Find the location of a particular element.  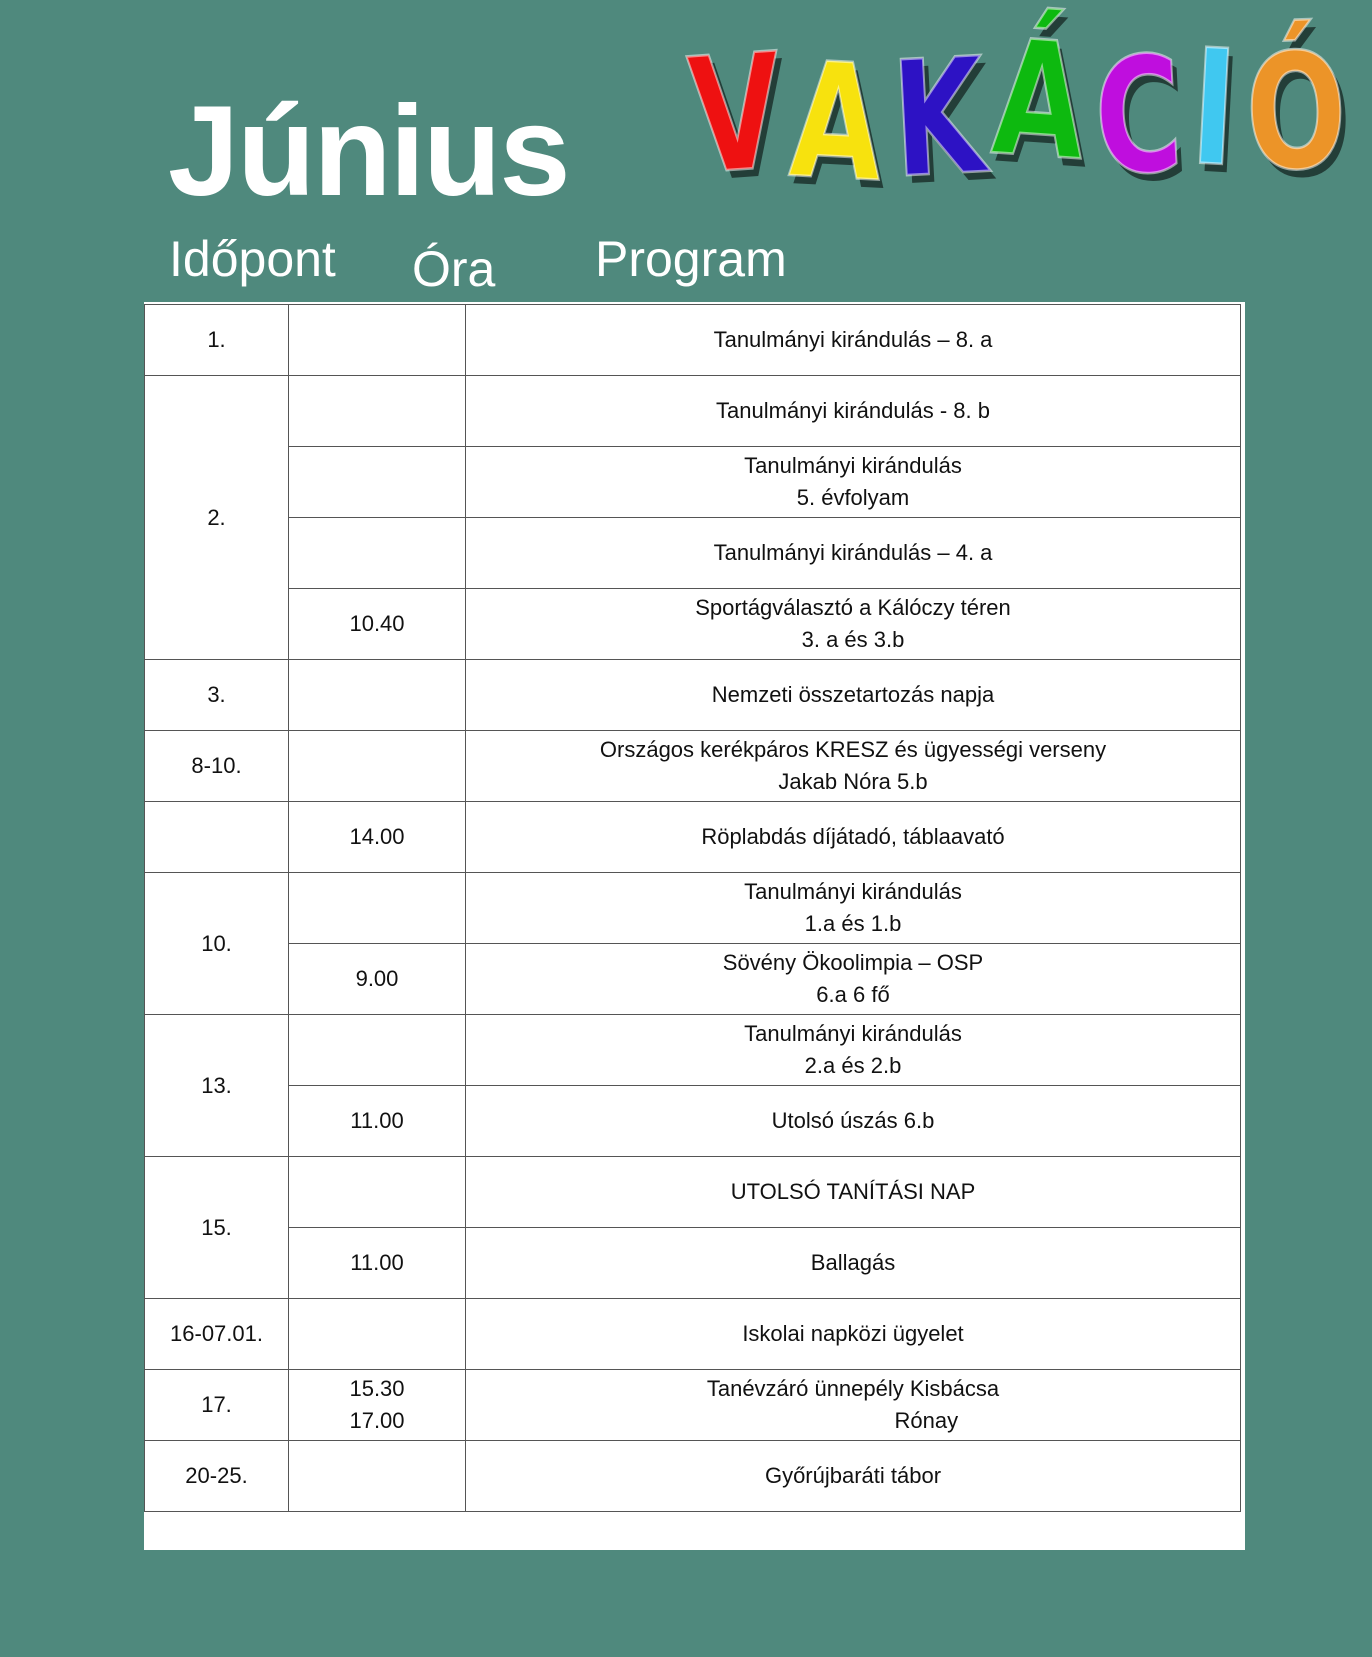

logo-letter: K is located at coordinates (938, 117).